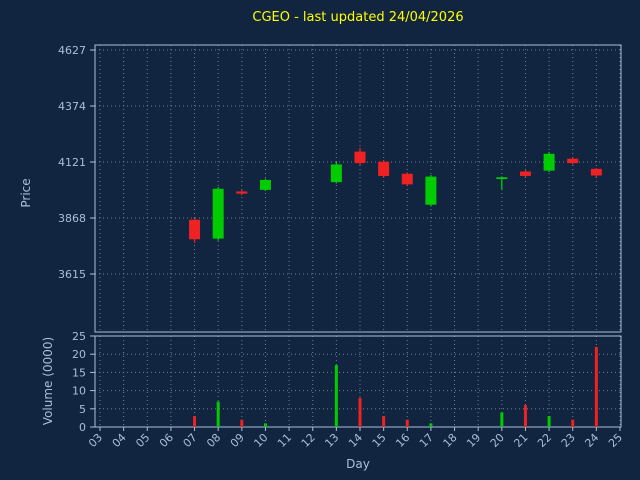 The image size is (640, 480). Describe the element at coordinates (82, 427) in the screenshot. I see `volume-tick-label: 0` at that location.